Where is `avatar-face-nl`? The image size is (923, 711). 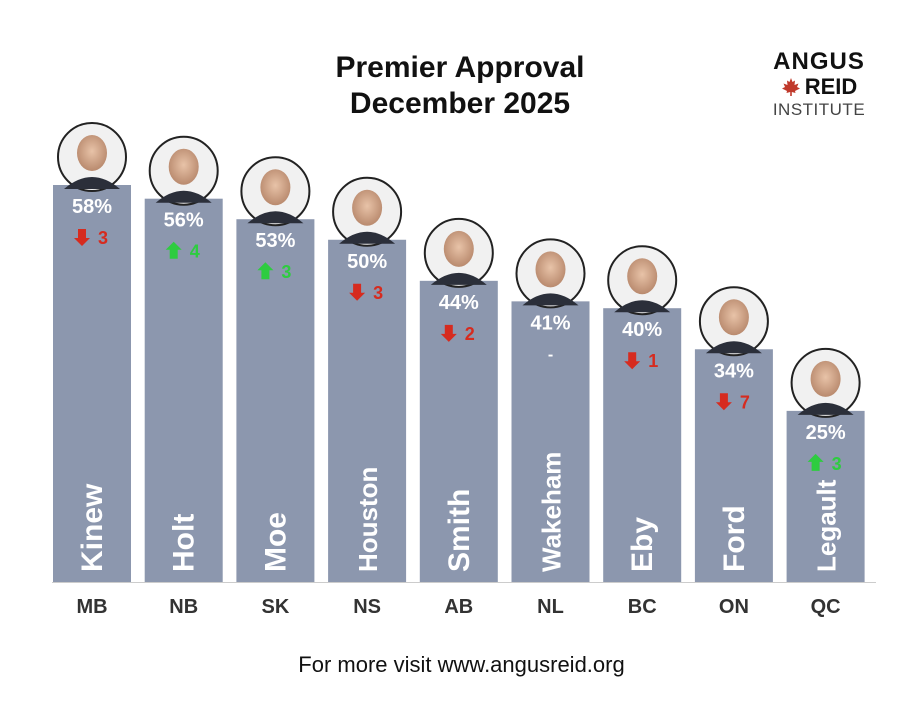 avatar-face-nl is located at coordinates (550, 269).